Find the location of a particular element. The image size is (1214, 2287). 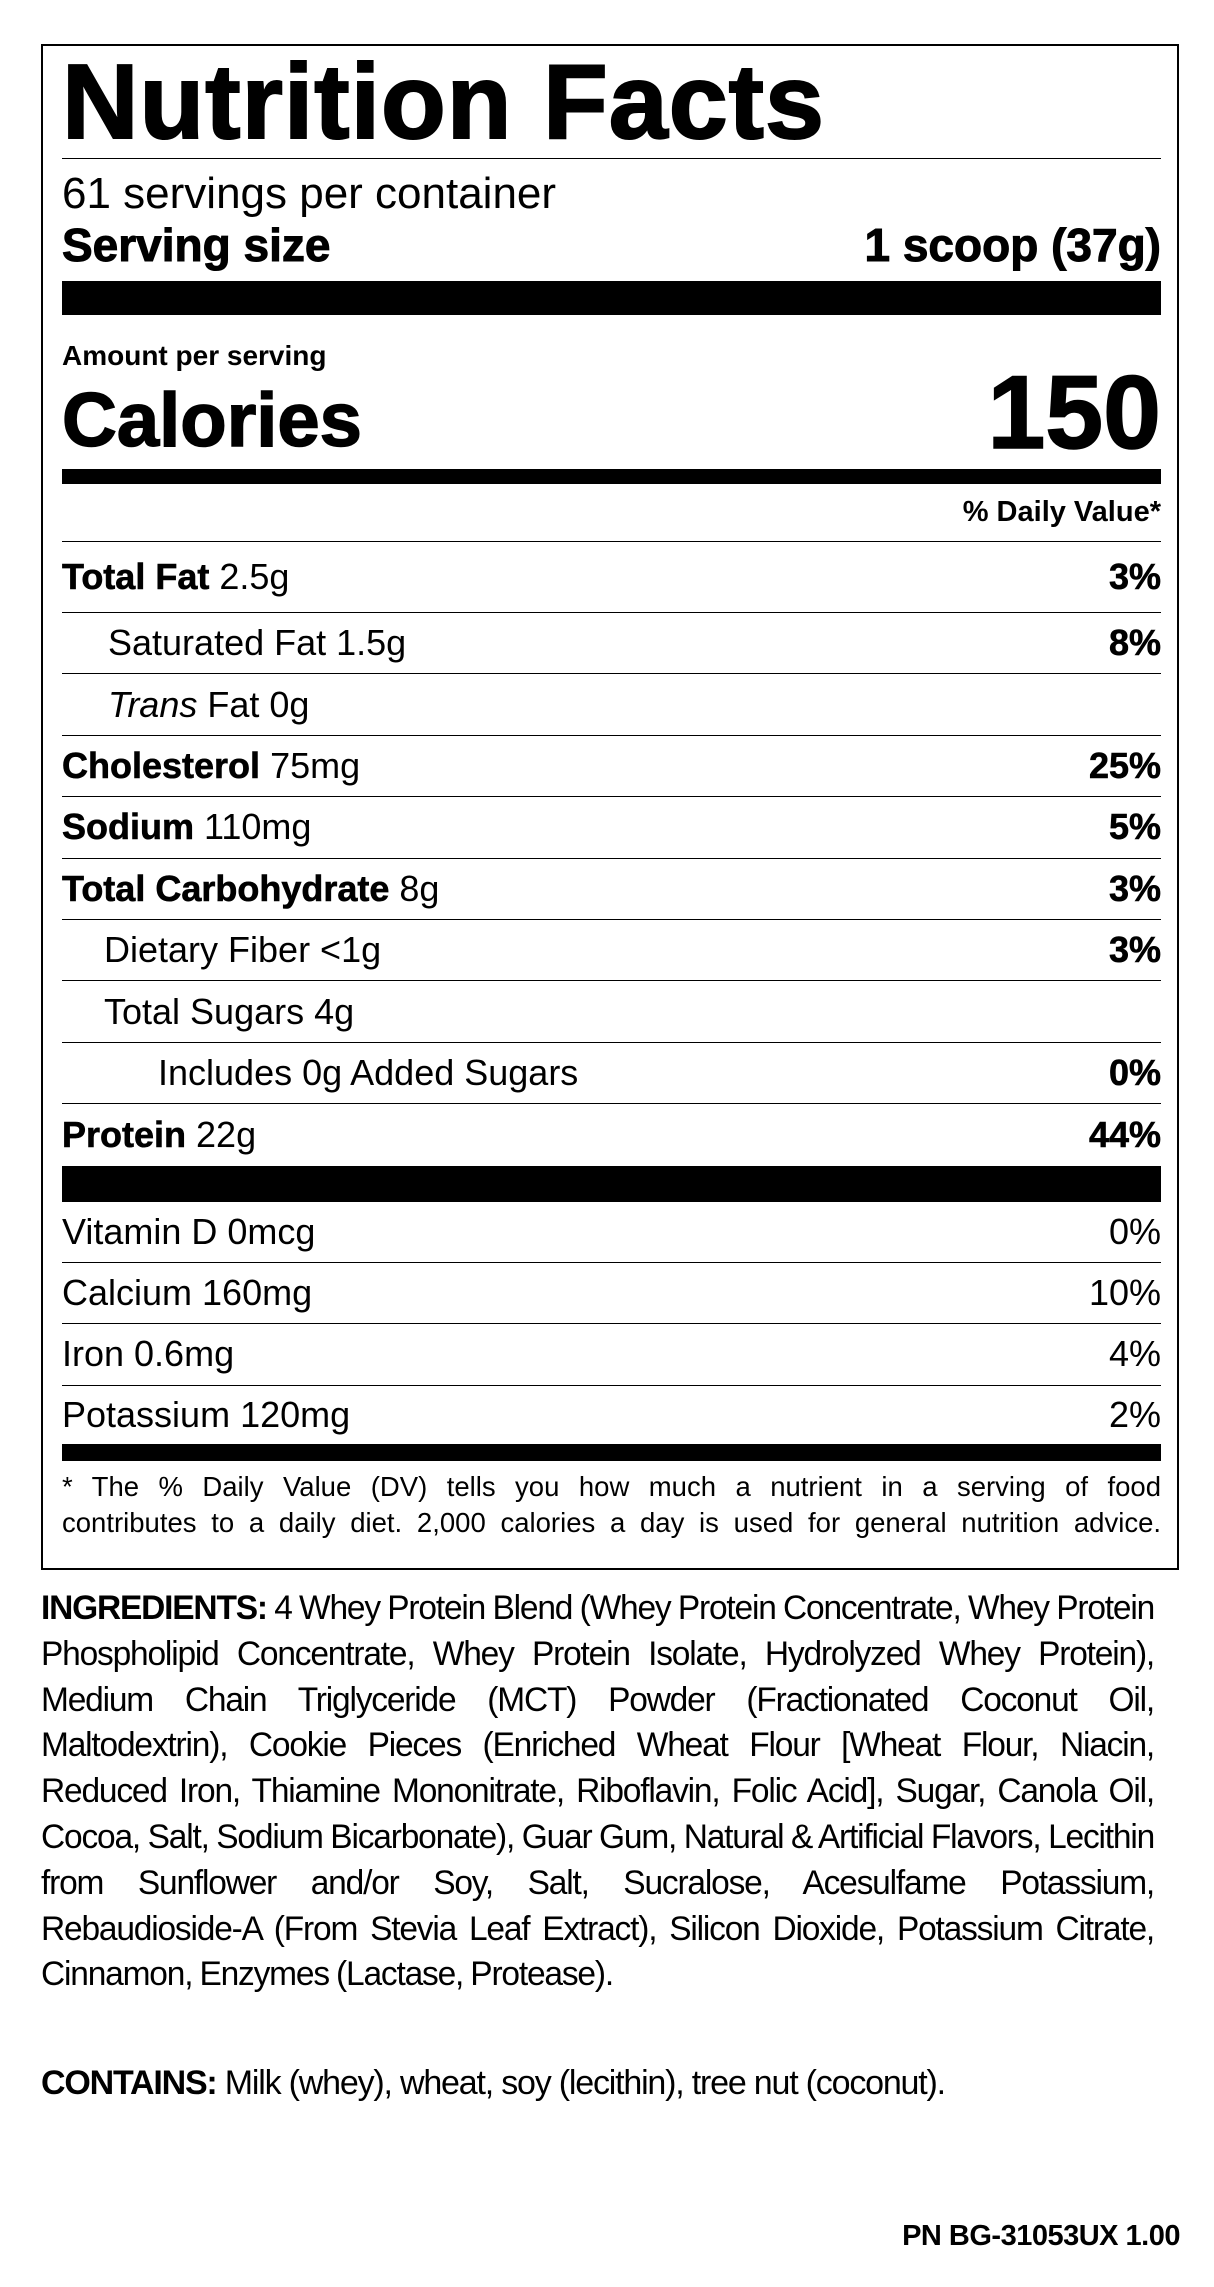

nutrient-label: Includes 0g Added Sugars is located at coordinates (368, 1072).